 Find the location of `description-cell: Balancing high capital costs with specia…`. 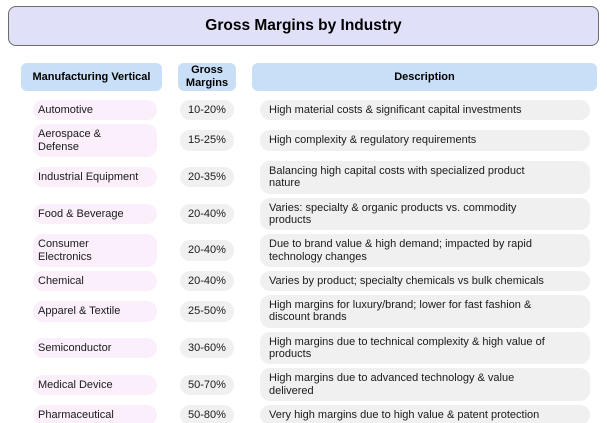

description-cell: Balancing high capital costs with specia… is located at coordinates (425, 177).